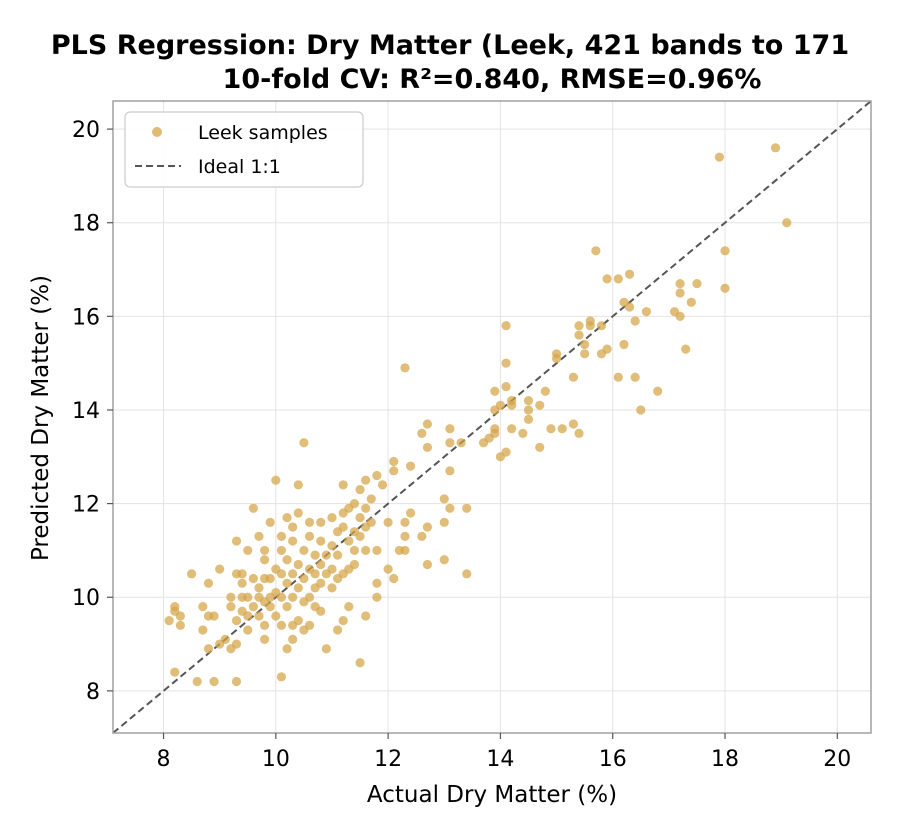 The width and height of the screenshot is (900, 840). I want to click on y-tick-label: 14, so click(86, 411).